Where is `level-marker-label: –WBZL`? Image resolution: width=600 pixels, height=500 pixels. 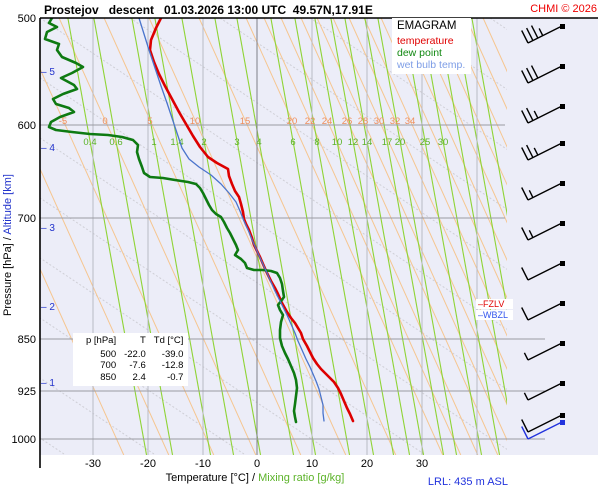 level-marker-label: –WBZL is located at coordinates (493, 315).